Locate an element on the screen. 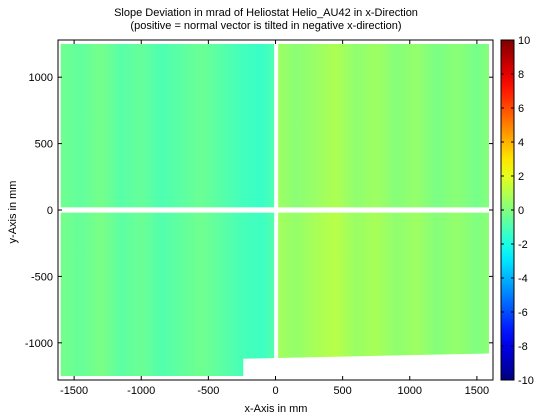  colorbar-tick-label: 8 is located at coordinates (521, 75).